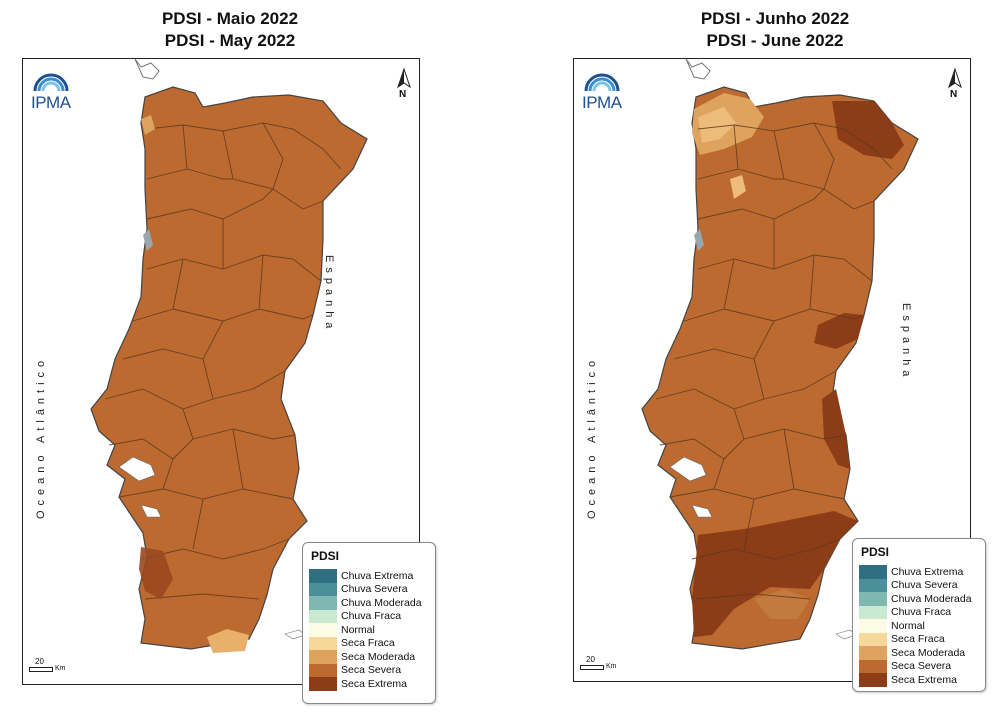 This screenshot has width=1000, height=719. Describe the element at coordinates (230, 30) in the screenshot. I see `map-title: PDSI - Maio 2022 PDSI - May 2022` at that location.